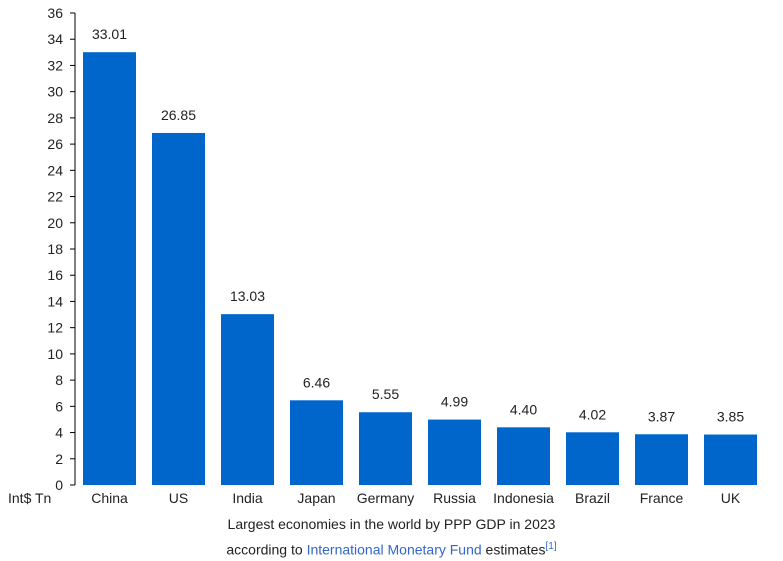 The image size is (783, 561). What do you see at coordinates (178, 115) in the screenshot?
I see `data-label: 26.85` at bounding box center [178, 115].